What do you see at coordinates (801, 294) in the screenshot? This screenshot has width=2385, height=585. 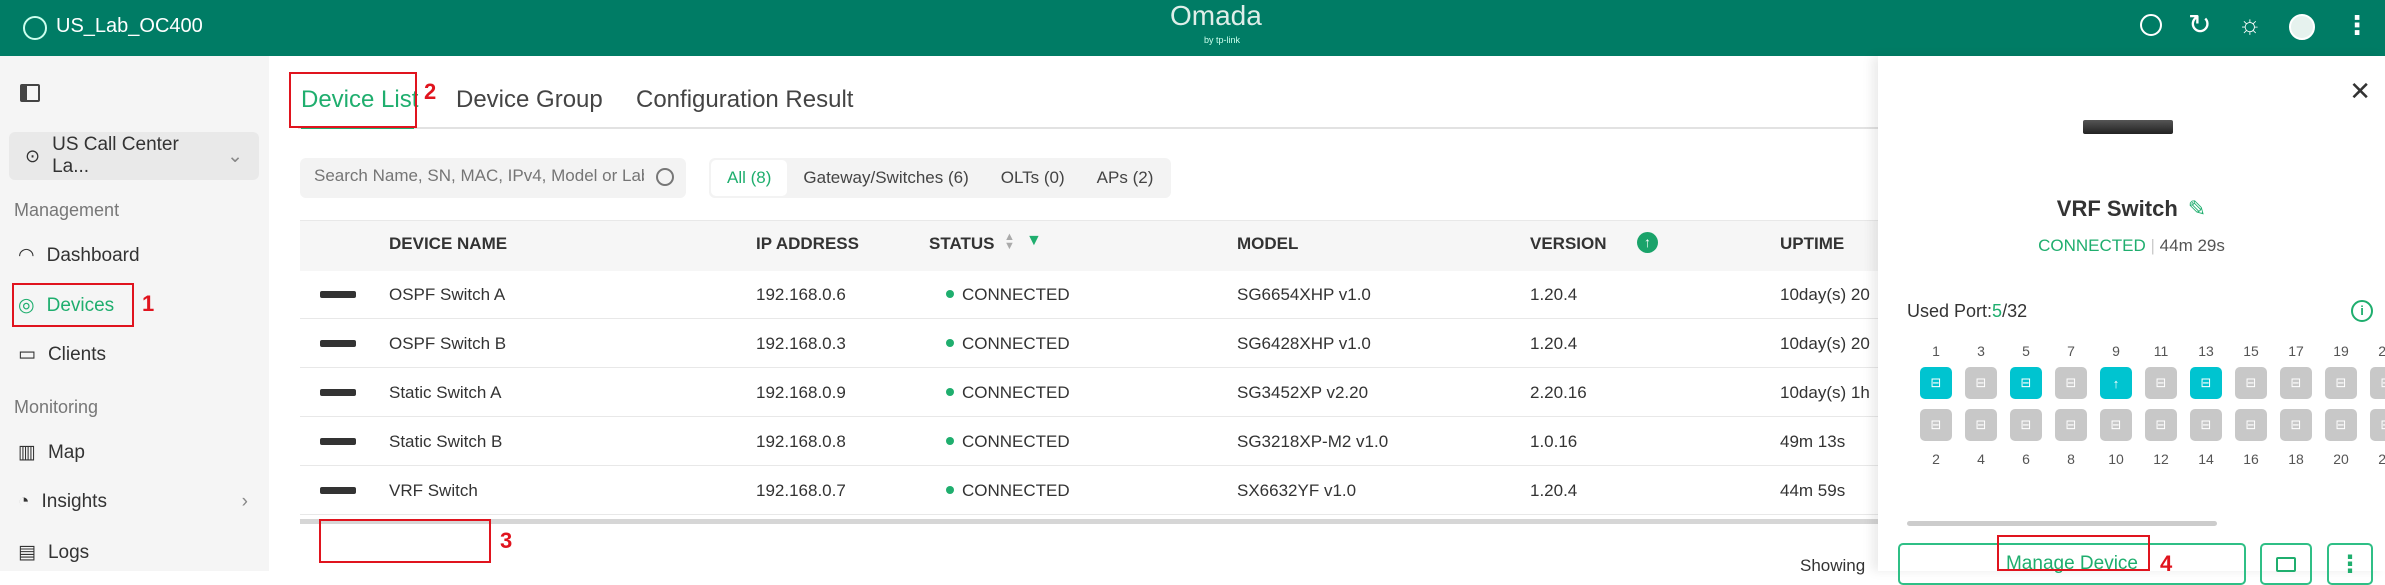 I see `cell-ip: 192.168.0.6` at bounding box center [801, 294].